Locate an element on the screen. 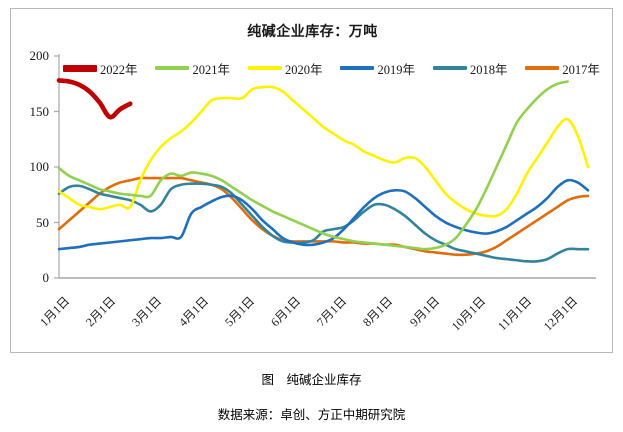  legend-item-2019年: 2019年 is located at coordinates (377, 68).